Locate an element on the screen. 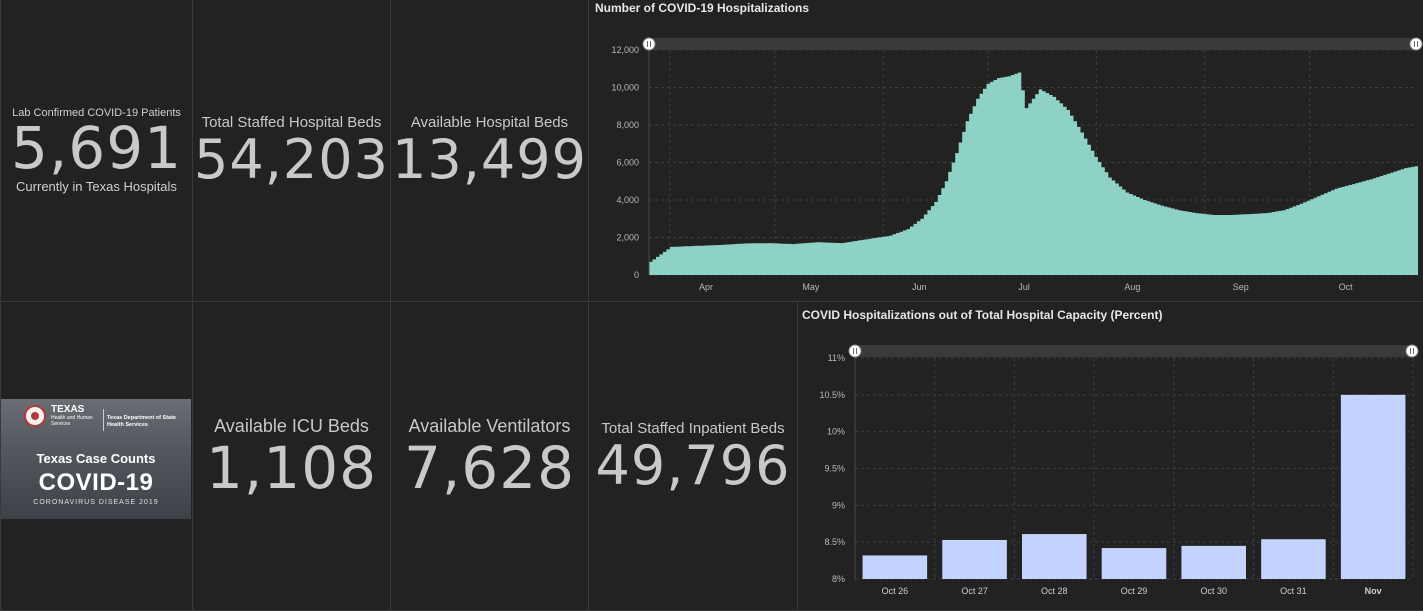  y-tick-label: 4,000 is located at coordinates (627, 200).